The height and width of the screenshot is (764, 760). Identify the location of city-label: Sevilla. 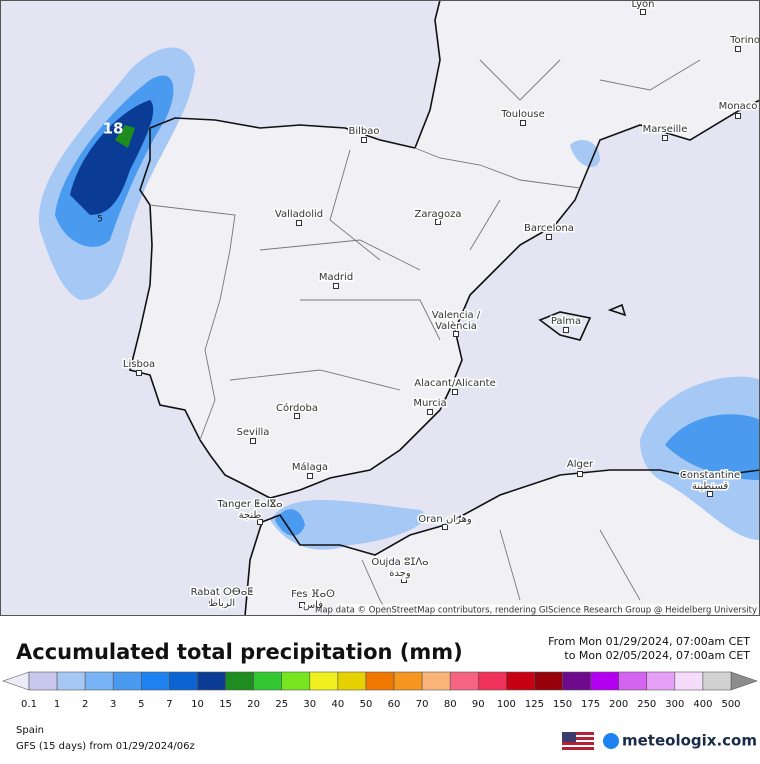
(253, 432).